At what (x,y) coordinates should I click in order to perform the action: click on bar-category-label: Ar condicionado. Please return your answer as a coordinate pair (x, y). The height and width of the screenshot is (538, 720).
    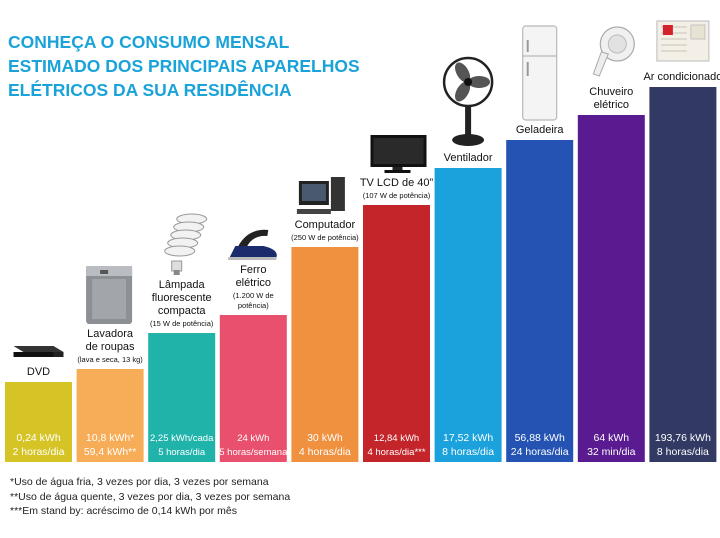
    Looking at the image, I should click on (681, 77).